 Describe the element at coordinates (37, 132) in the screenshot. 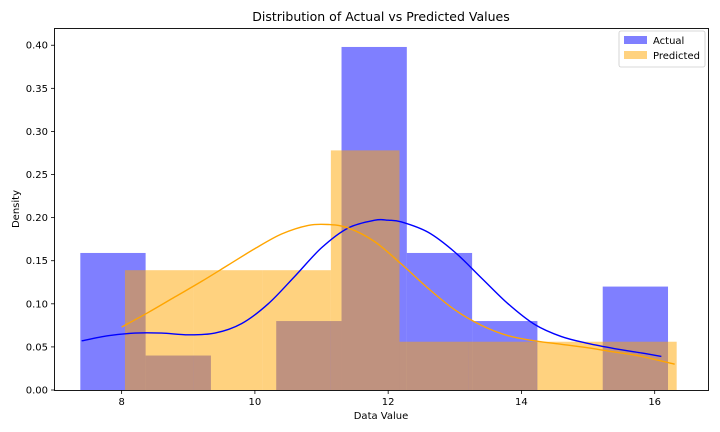

I see `y-tick-label-6: 0.30` at that location.